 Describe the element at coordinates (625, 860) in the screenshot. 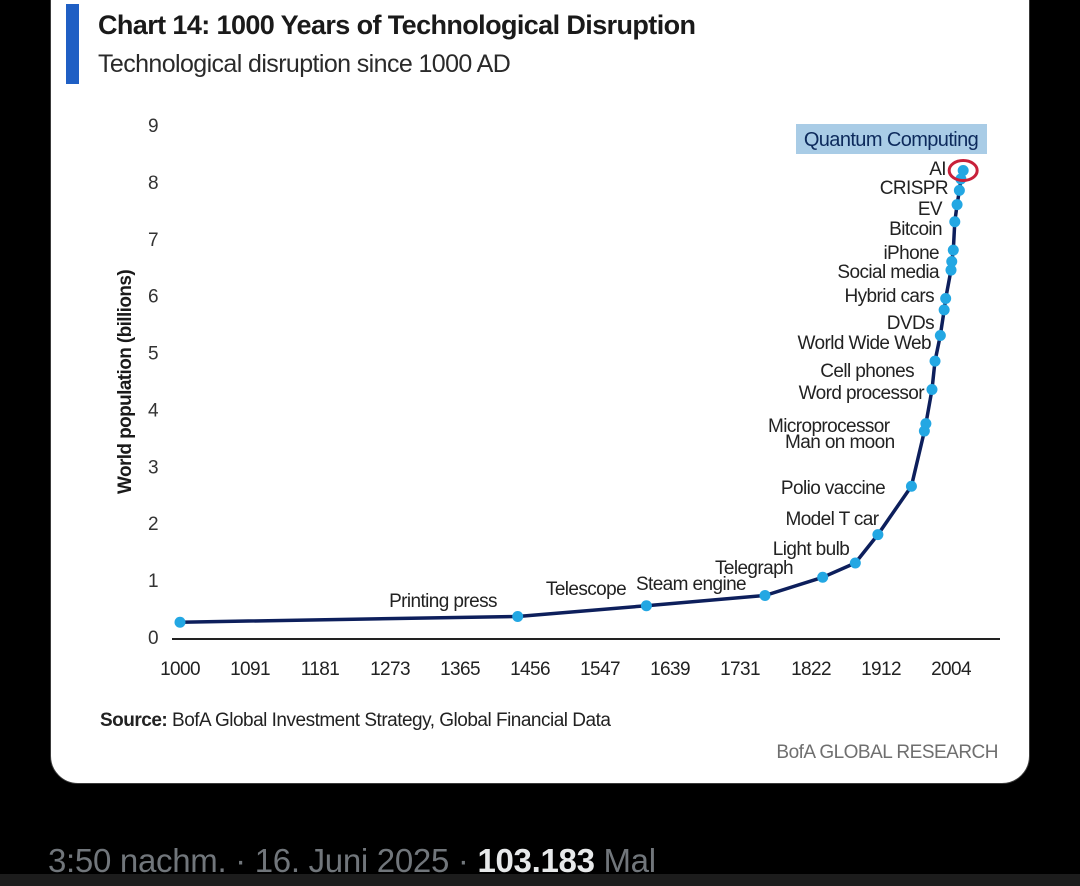

I see `view-count-suffix: Mal` at that location.